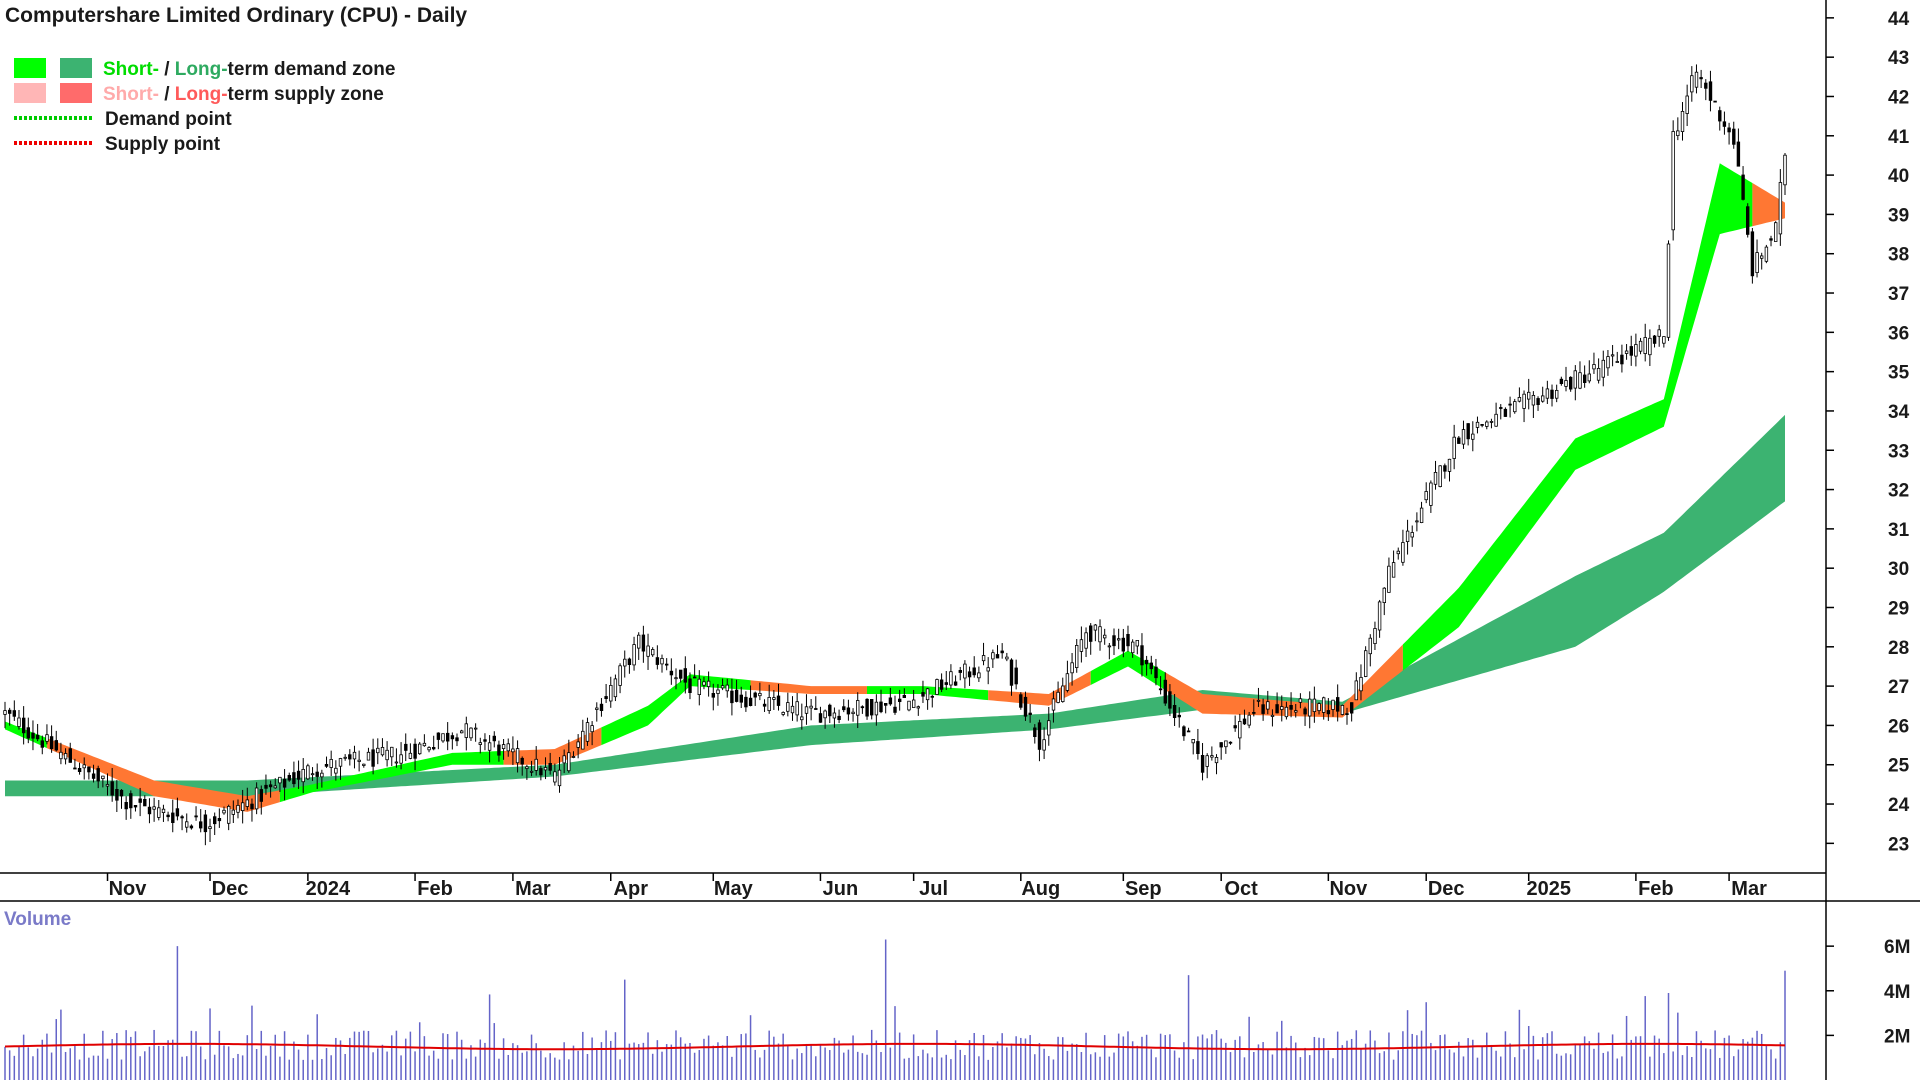 The width and height of the screenshot is (1920, 1080). What do you see at coordinates (1898, 294) in the screenshot?
I see `price-tick-label: 37` at bounding box center [1898, 294].